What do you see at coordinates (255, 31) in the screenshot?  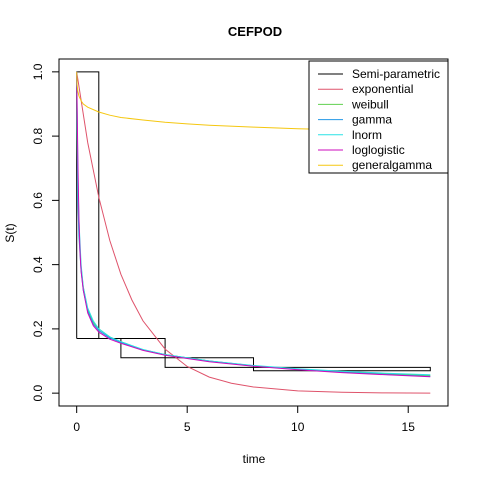 I see `chart-title: CEFPOD` at bounding box center [255, 31].